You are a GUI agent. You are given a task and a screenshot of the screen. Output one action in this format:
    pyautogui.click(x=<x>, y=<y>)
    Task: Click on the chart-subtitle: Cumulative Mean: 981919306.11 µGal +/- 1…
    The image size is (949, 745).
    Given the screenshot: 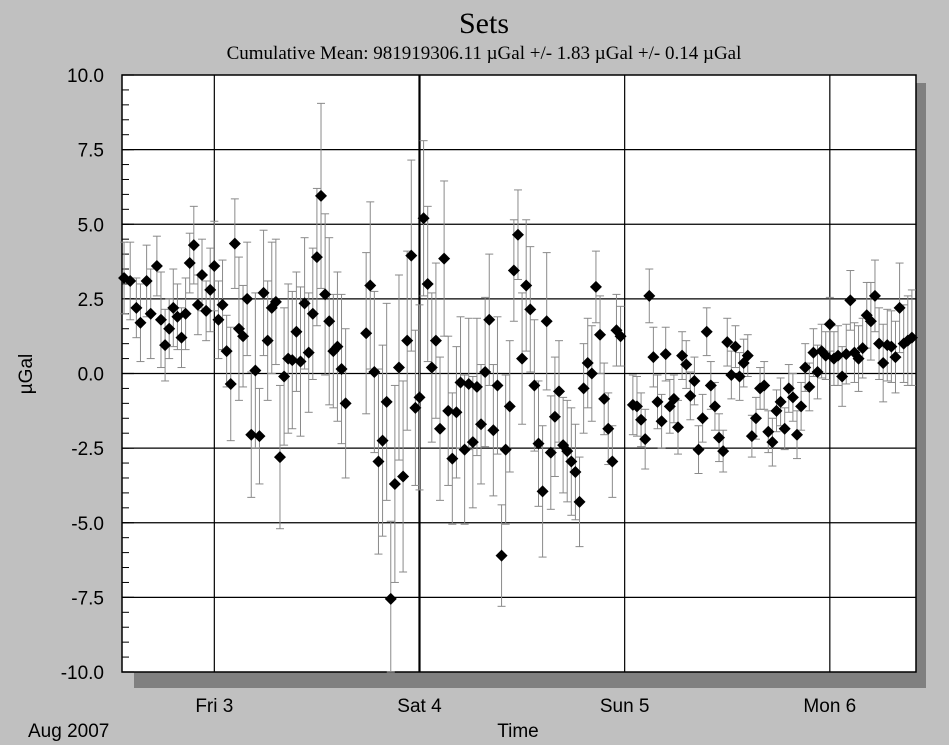 What is the action you would take?
    pyautogui.click(x=484, y=53)
    